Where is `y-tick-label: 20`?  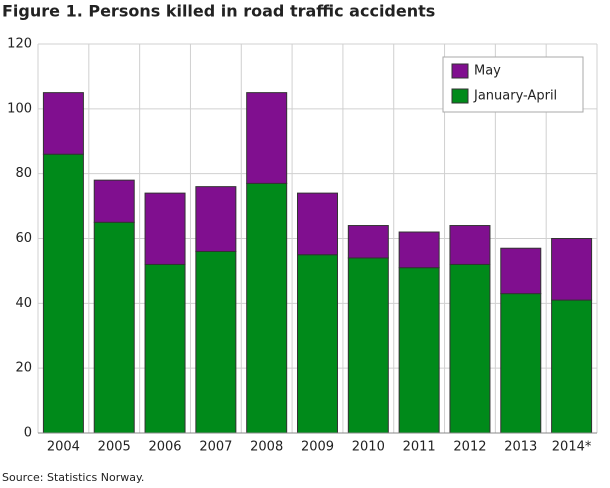
y-tick-label: 20 is located at coordinates (23, 368).